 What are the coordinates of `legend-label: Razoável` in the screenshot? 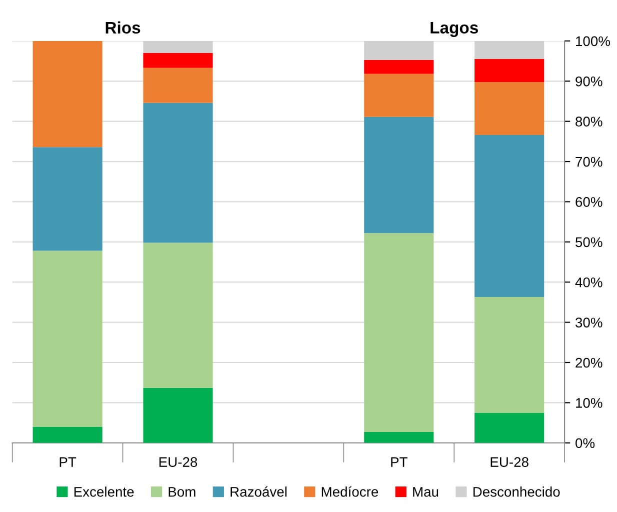 It's located at (258, 491).